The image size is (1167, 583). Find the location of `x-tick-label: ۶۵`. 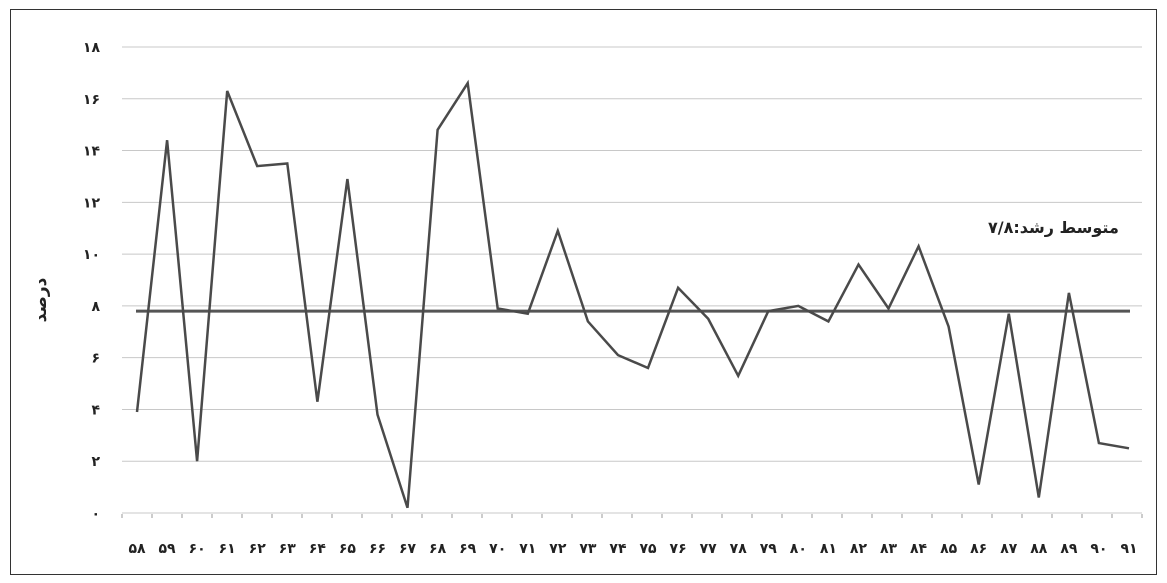

x-tick-label: ۶۵ is located at coordinates (348, 549).